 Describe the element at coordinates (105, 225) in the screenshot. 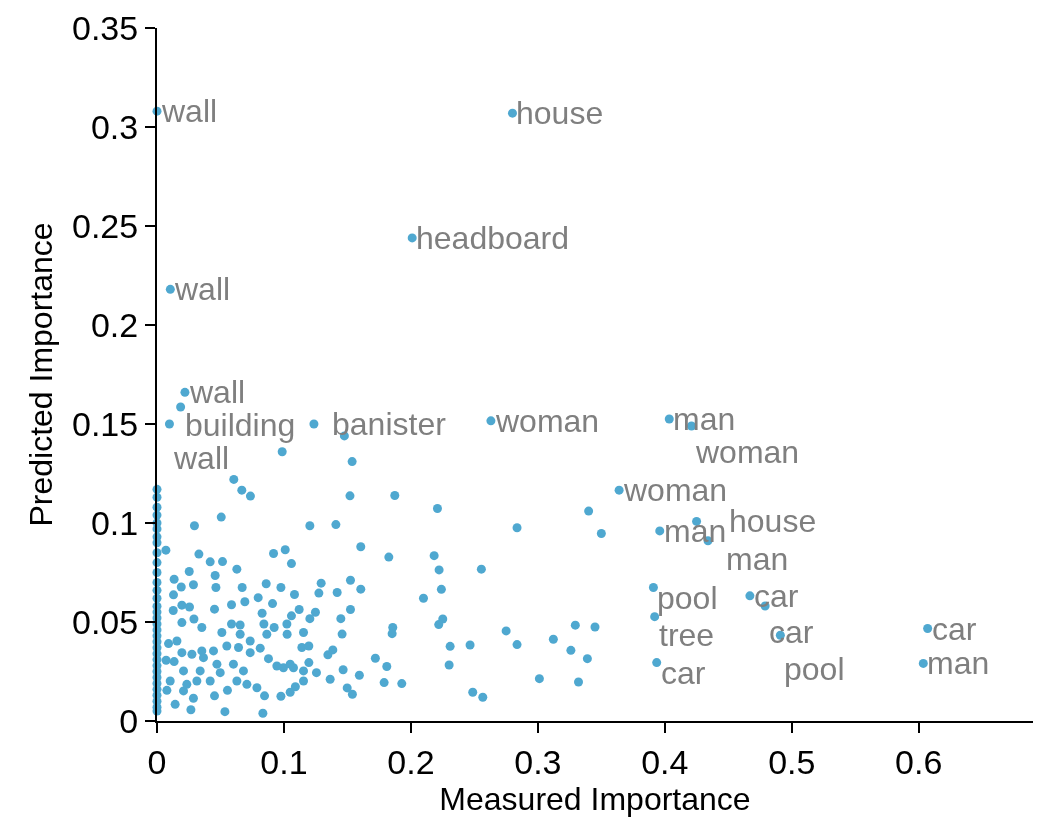

I see `y-tick-label: 0.25` at that location.